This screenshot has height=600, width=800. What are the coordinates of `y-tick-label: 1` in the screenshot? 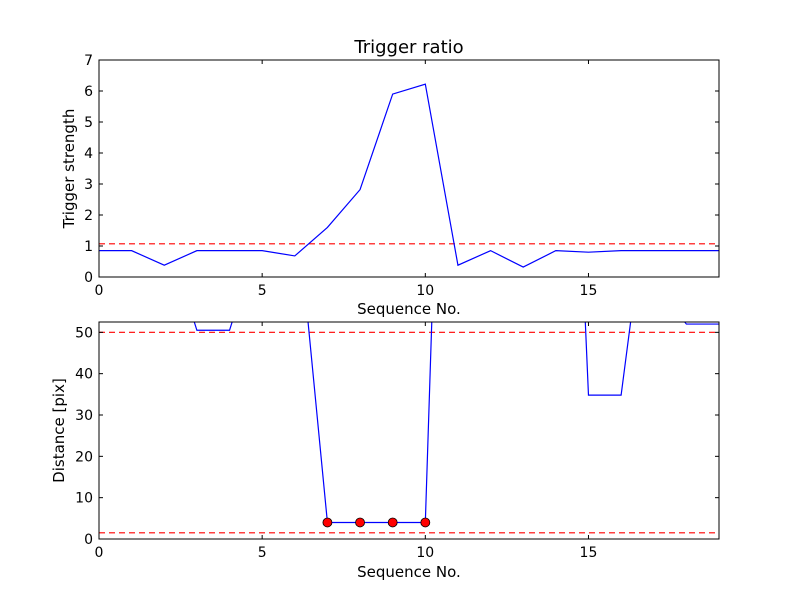 It's located at (88, 247).